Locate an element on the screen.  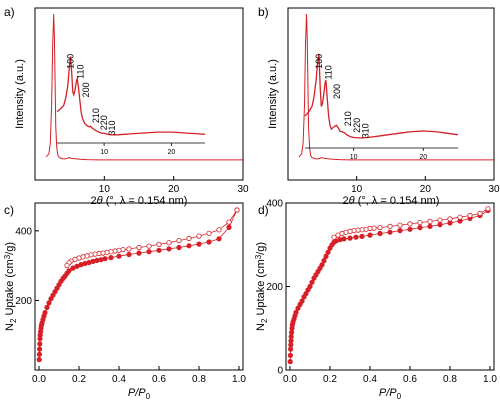
y-tick-label-c: 400 is located at coordinates (23, 231).